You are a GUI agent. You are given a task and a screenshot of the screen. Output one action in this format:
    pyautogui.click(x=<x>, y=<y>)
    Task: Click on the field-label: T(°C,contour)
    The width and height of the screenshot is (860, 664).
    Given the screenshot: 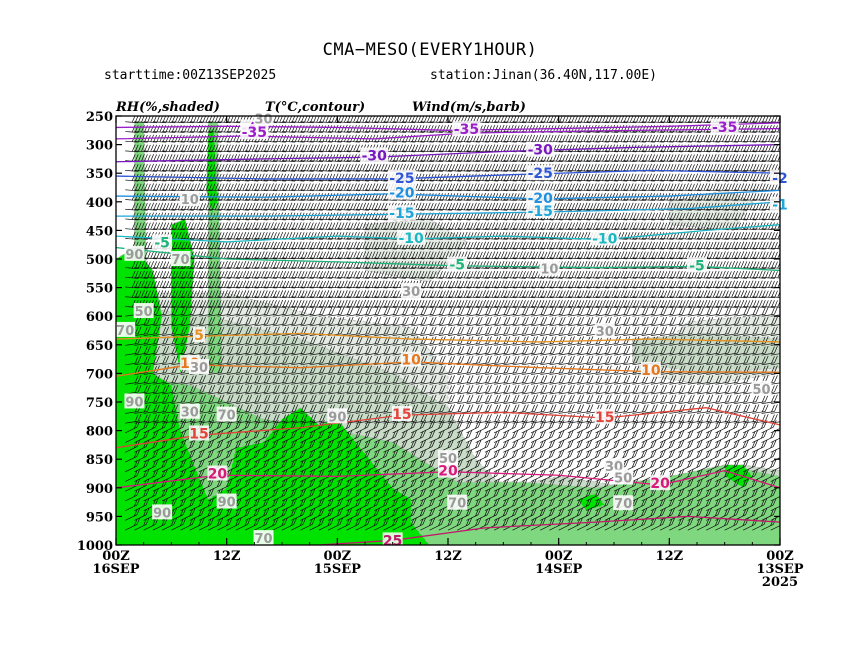 What is the action you would take?
    pyautogui.click(x=315, y=107)
    